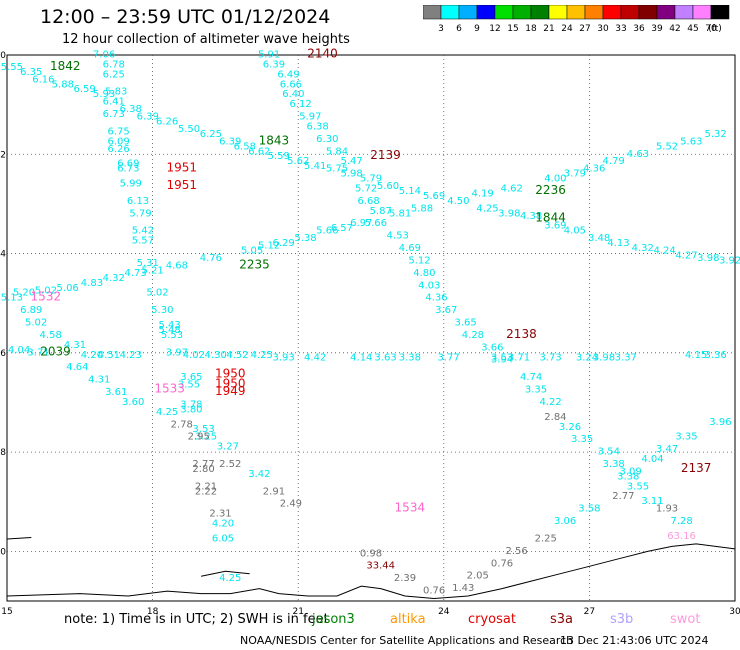 This screenshot has width=740, height=650. Describe the element at coordinates (638, 486) in the screenshot. I see `wave-height-value: 3.55` at that location.